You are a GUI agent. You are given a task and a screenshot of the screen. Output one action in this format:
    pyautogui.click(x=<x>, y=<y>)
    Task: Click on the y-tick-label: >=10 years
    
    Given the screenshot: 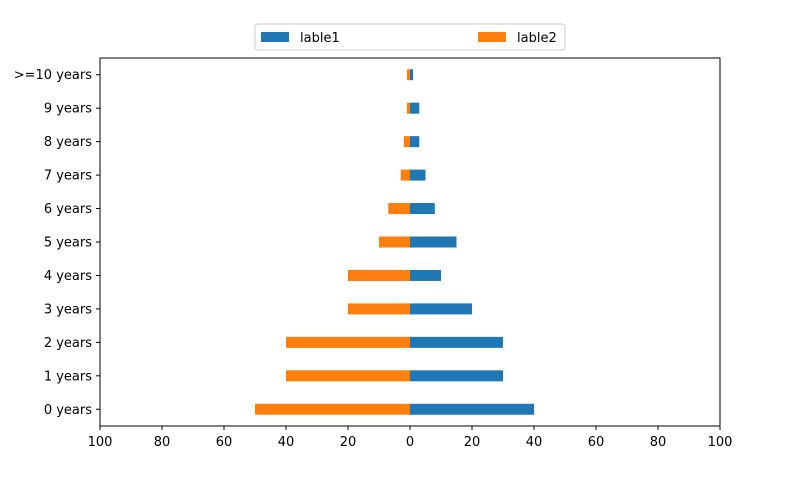 What is the action you would take?
    pyautogui.click(x=53, y=75)
    